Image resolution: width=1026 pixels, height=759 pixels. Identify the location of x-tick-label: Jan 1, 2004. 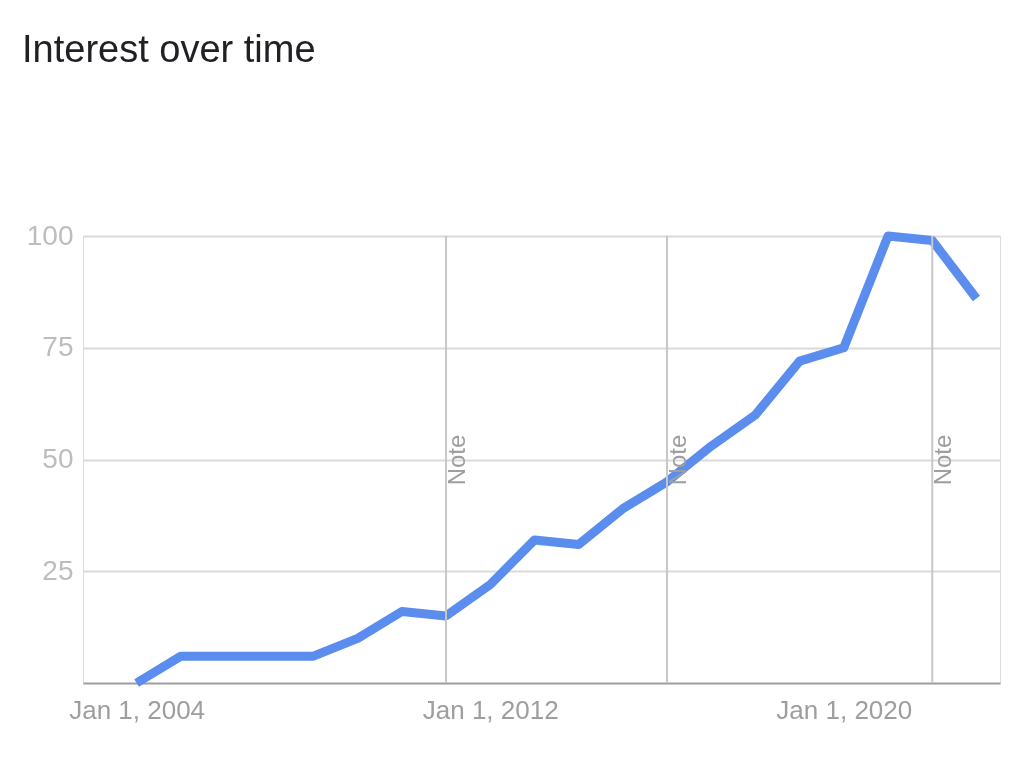
(137, 709).